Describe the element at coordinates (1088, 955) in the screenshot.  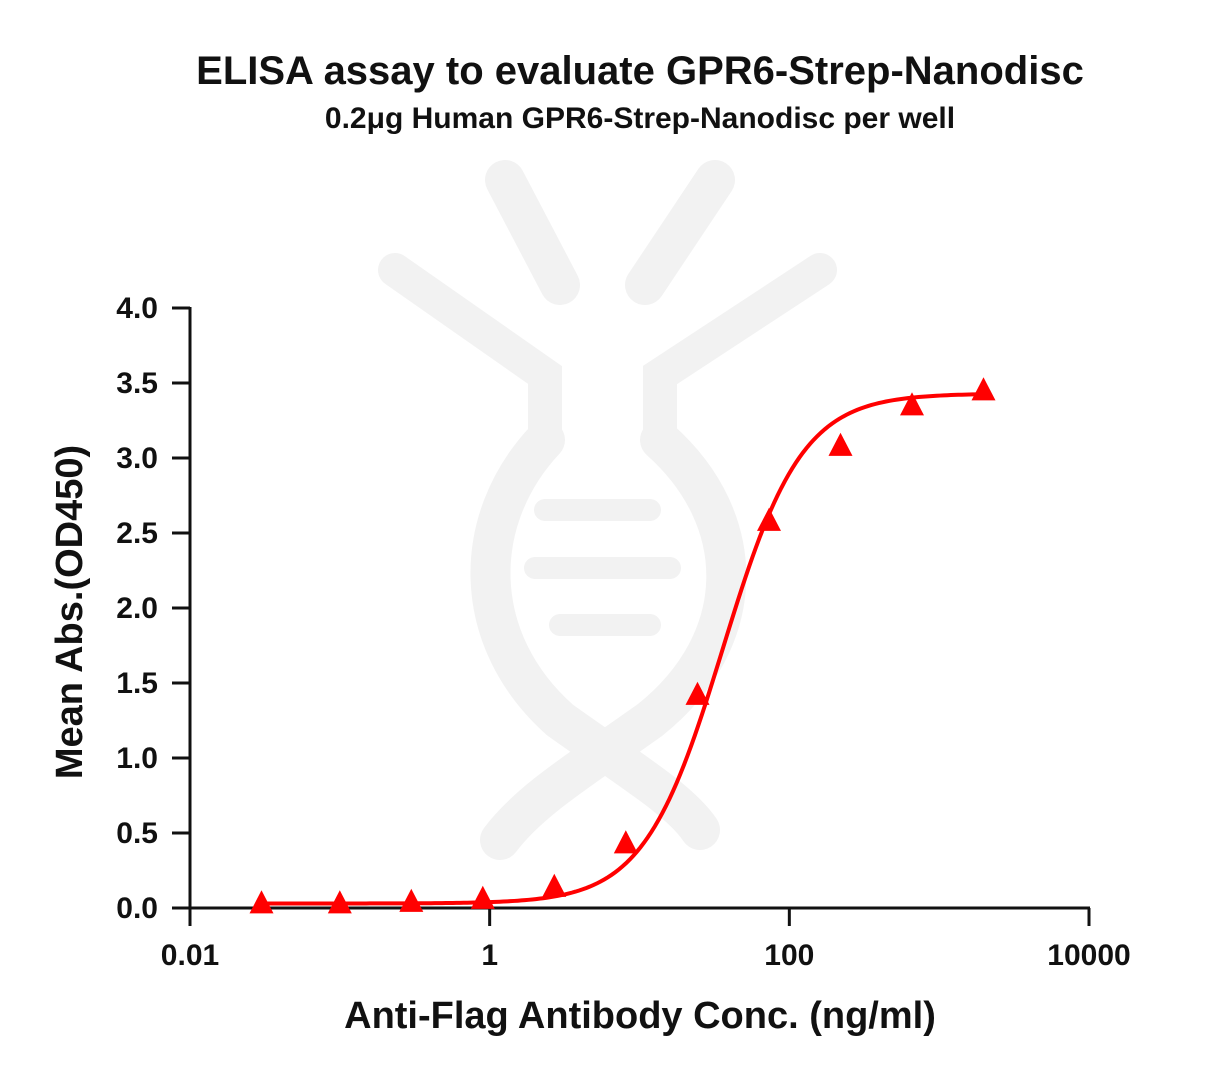
I see `x-tick-label: 10000` at that location.